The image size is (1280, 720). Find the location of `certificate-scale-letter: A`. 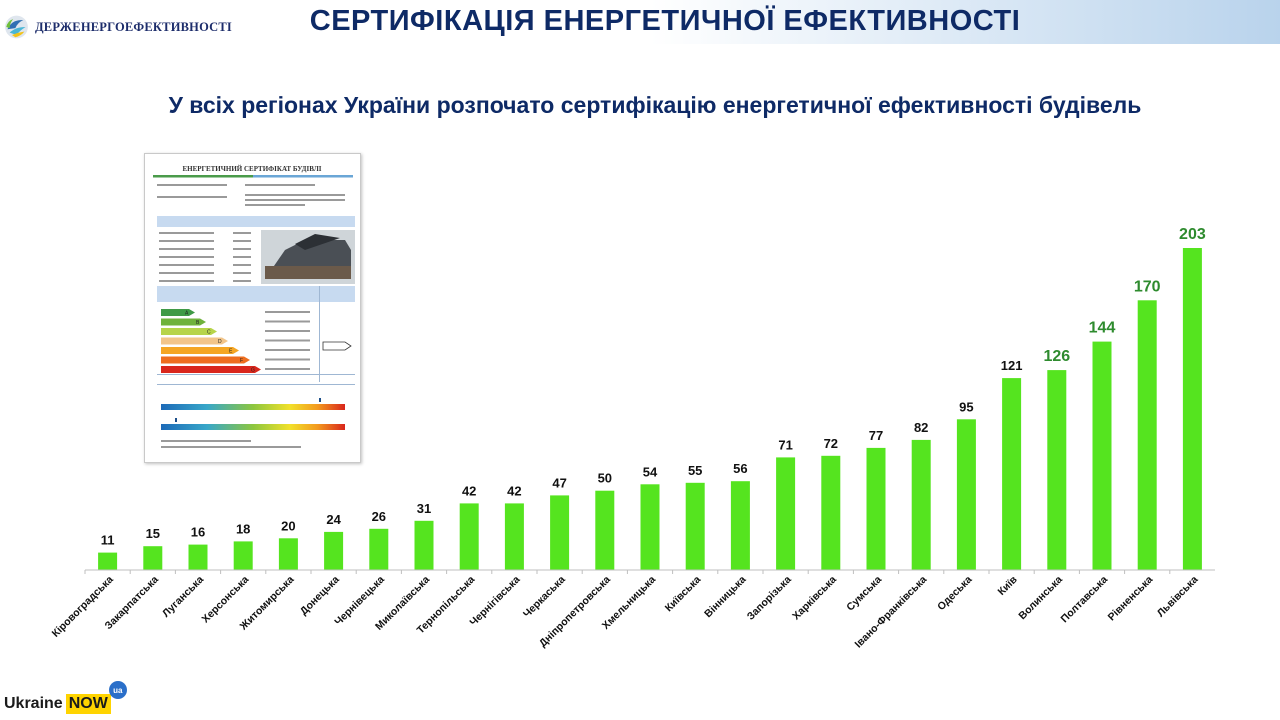

certificate-scale-letter: A is located at coordinates (187, 314).